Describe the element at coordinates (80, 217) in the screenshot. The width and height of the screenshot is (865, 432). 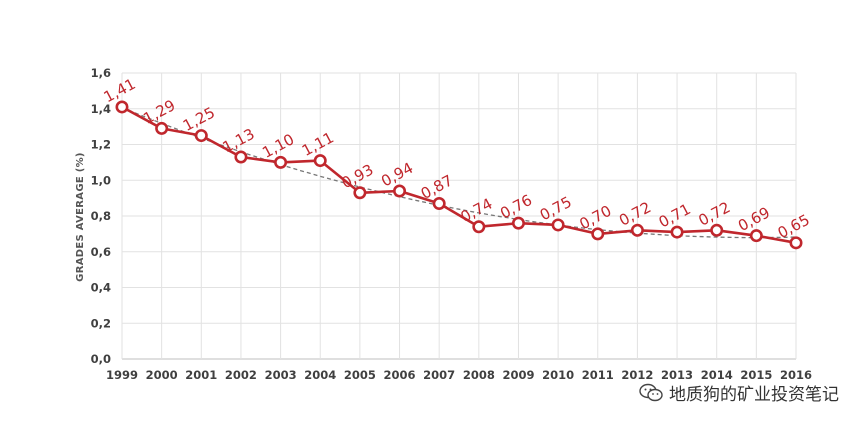
I see `y-axis-title: GRADES AVERAGE (%)` at that location.